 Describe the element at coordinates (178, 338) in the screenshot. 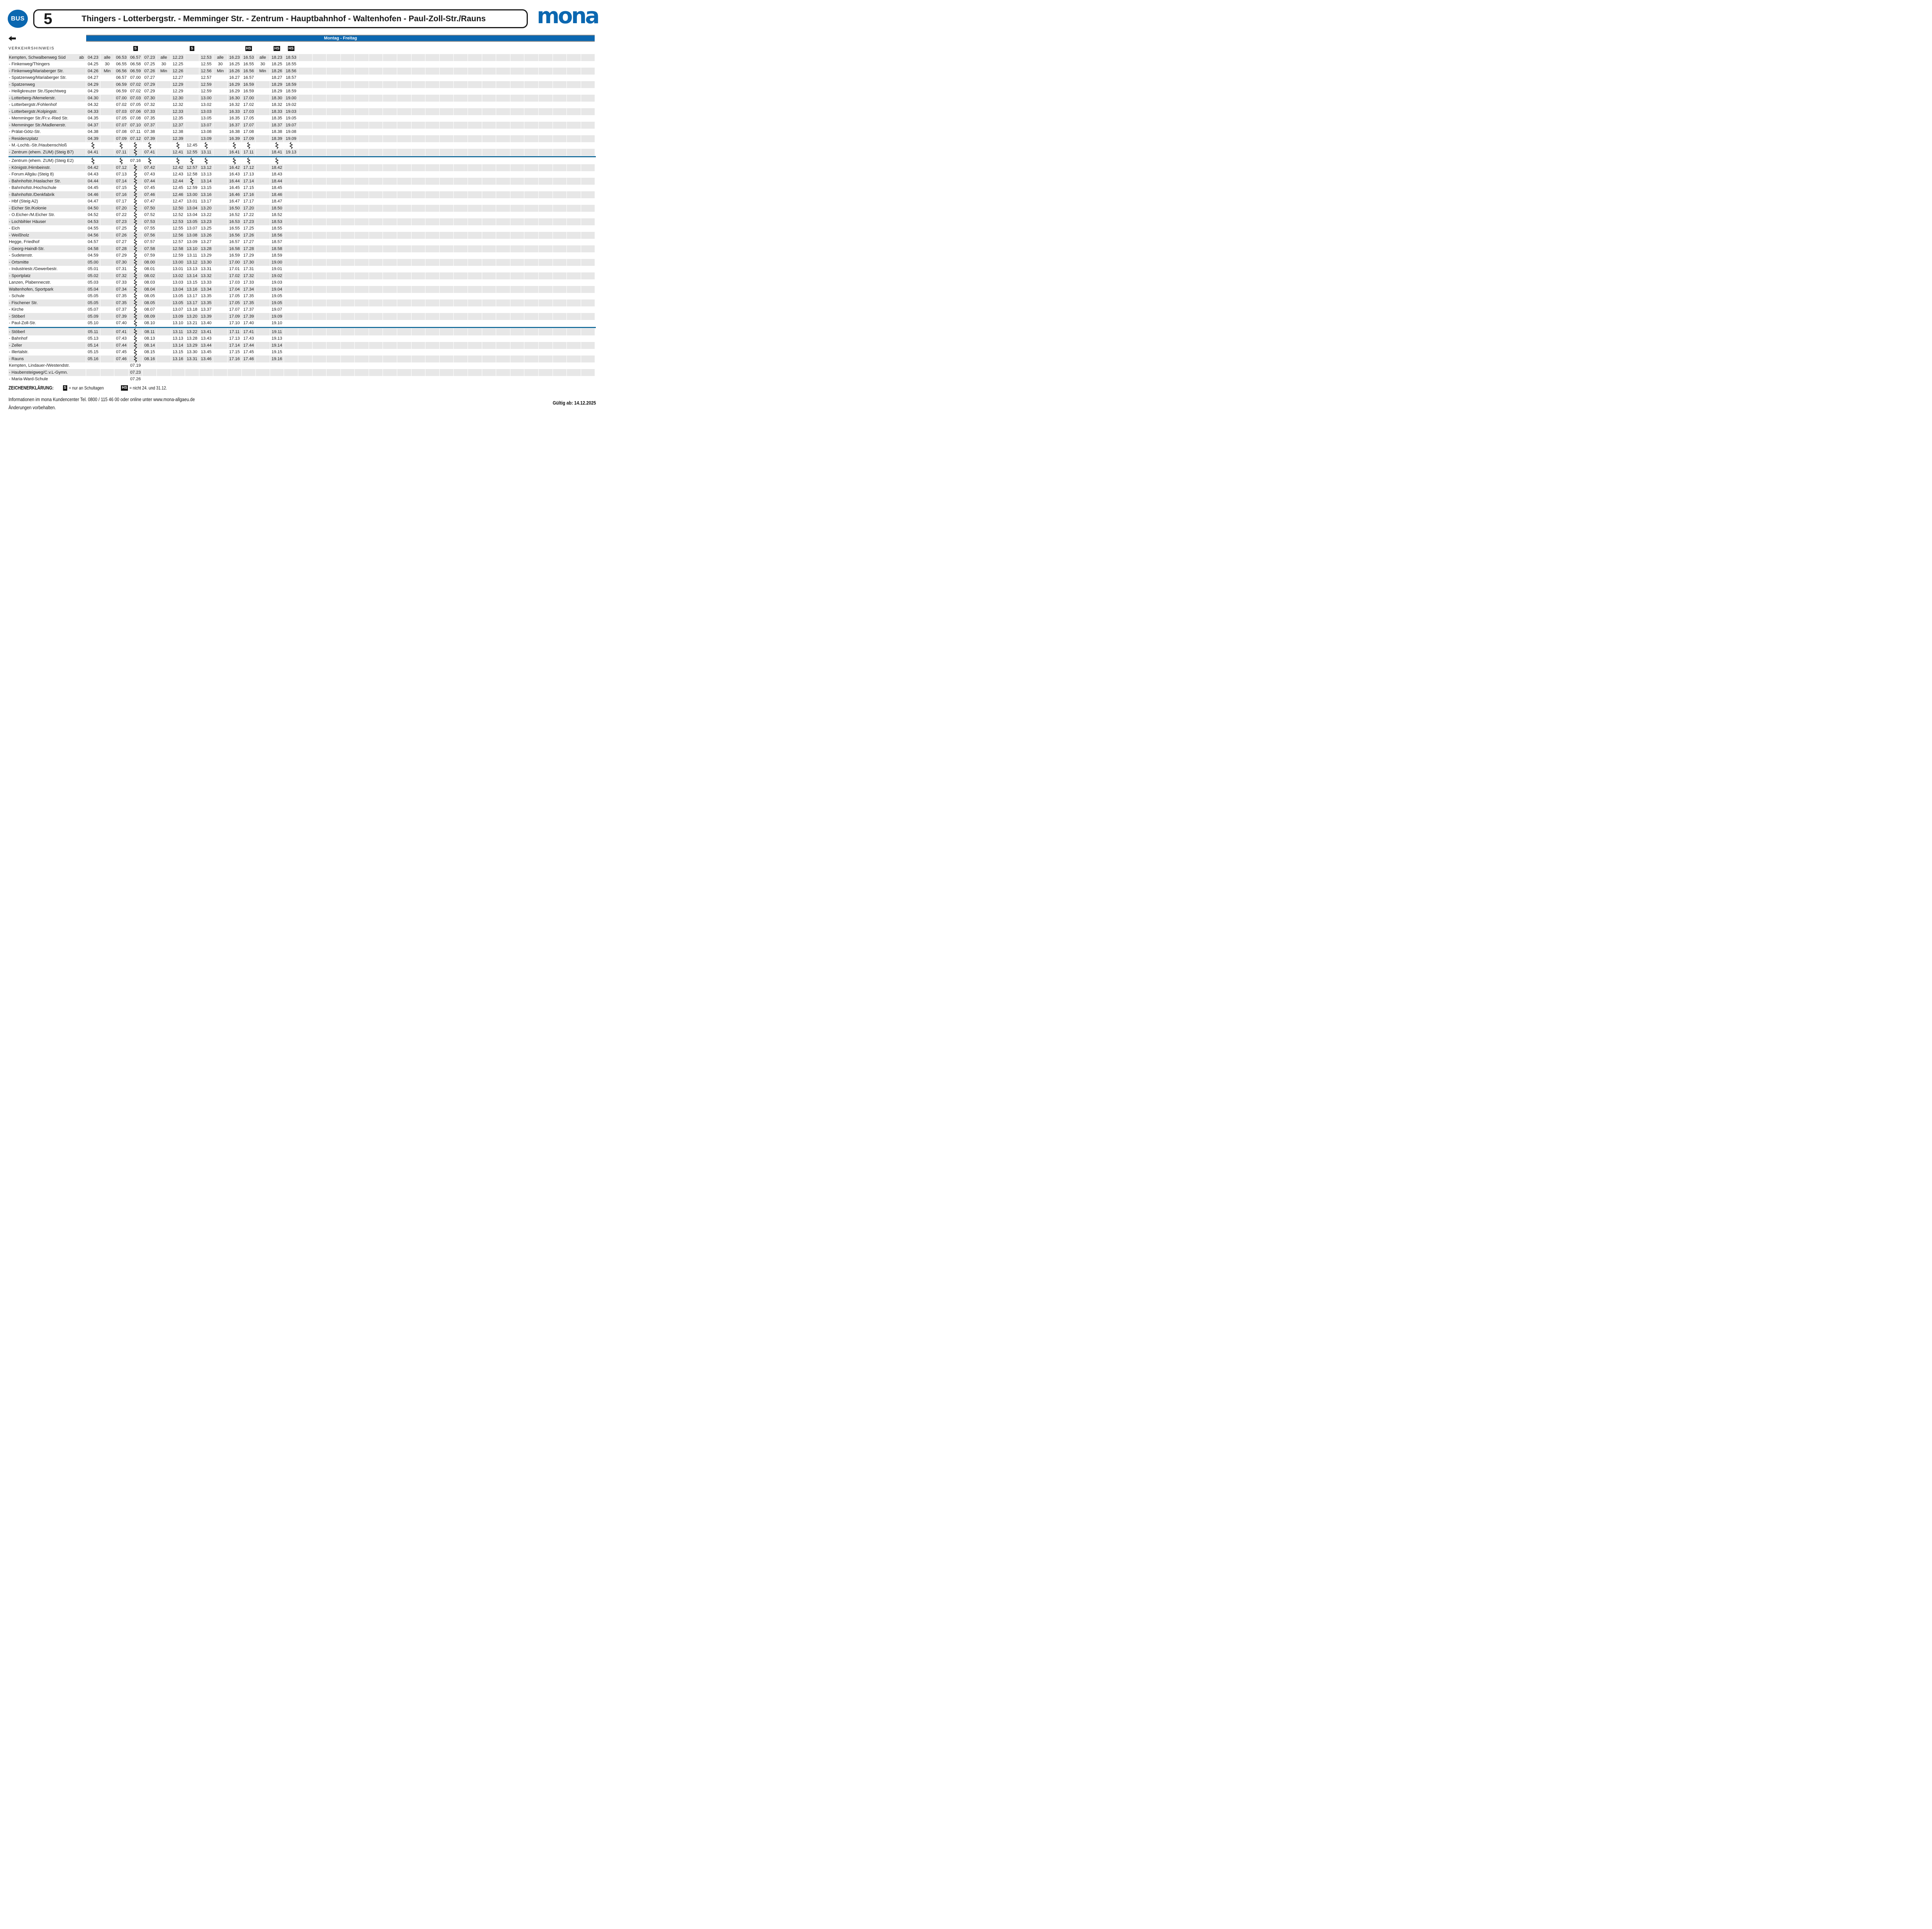

I see `time-cell: 13.13` at that location.